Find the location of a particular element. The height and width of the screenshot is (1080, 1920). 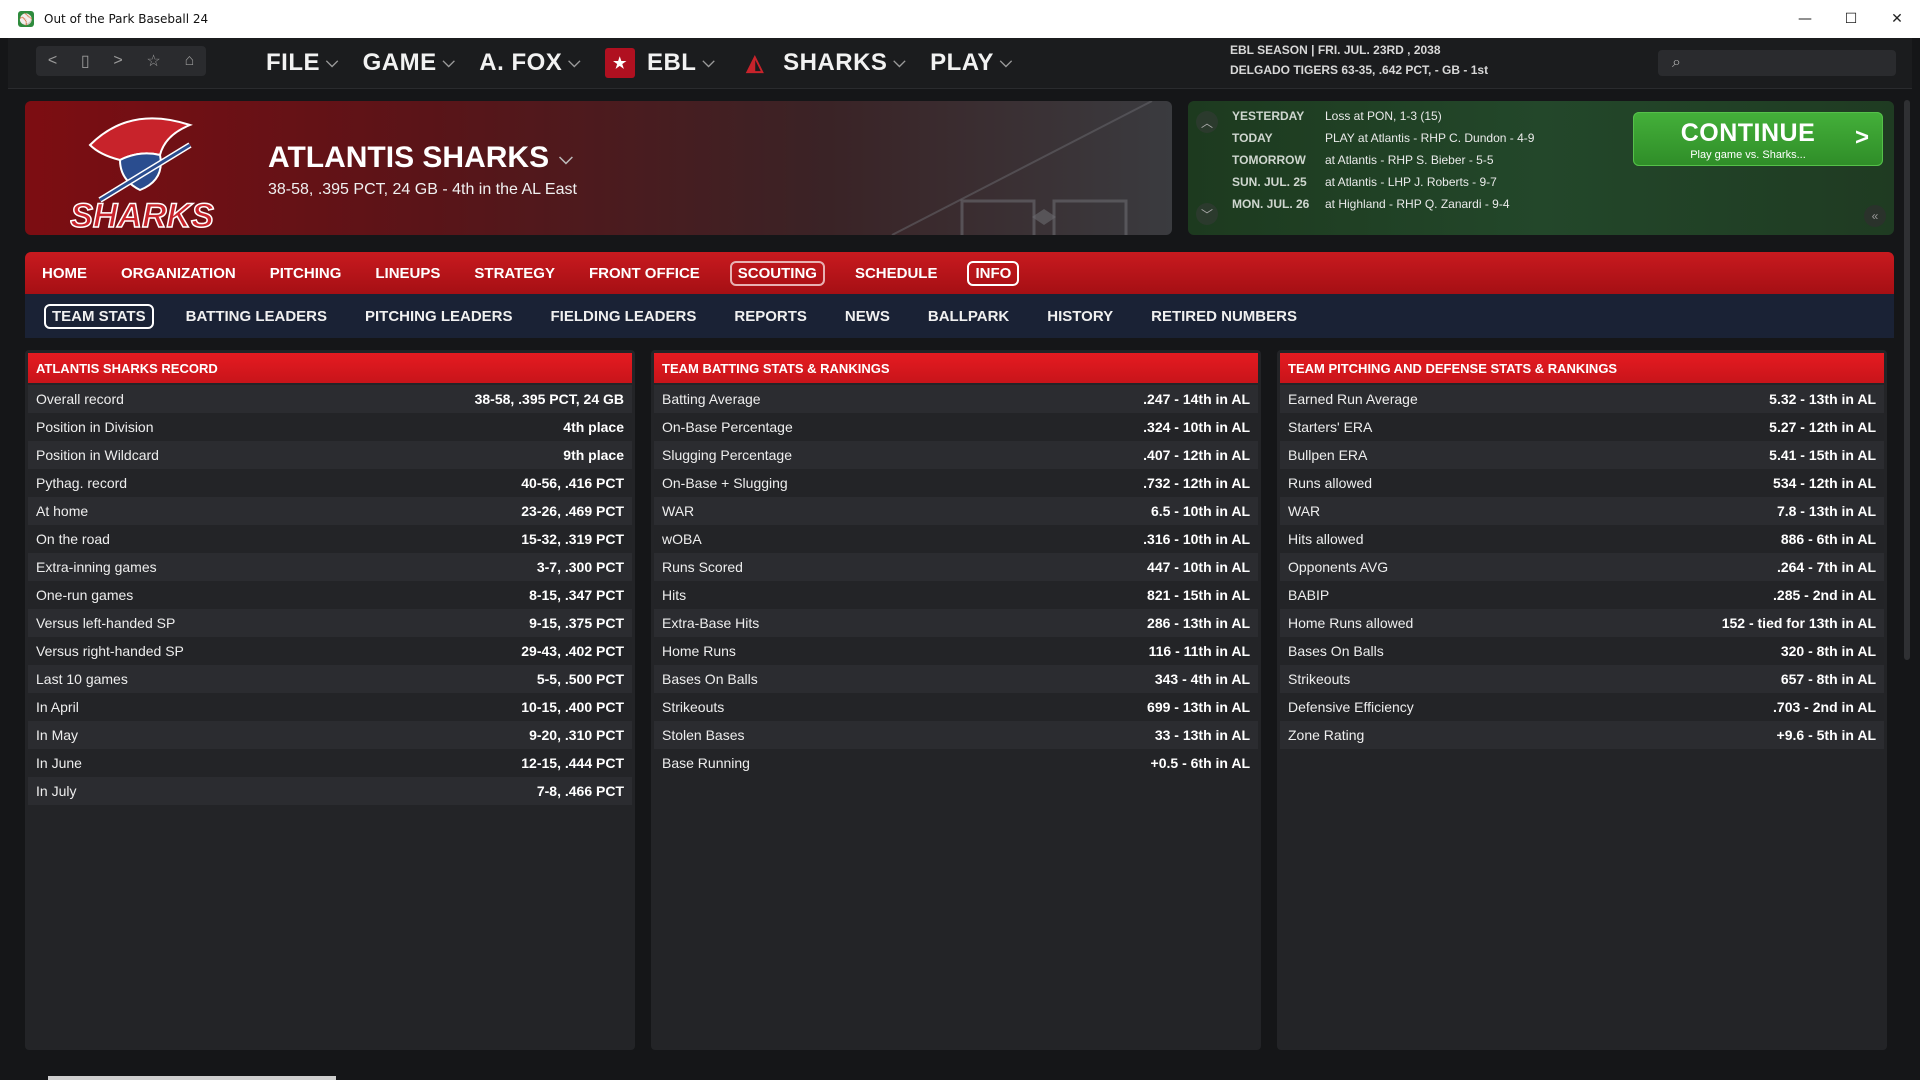

stat-label: wOBA is located at coordinates (682, 539).